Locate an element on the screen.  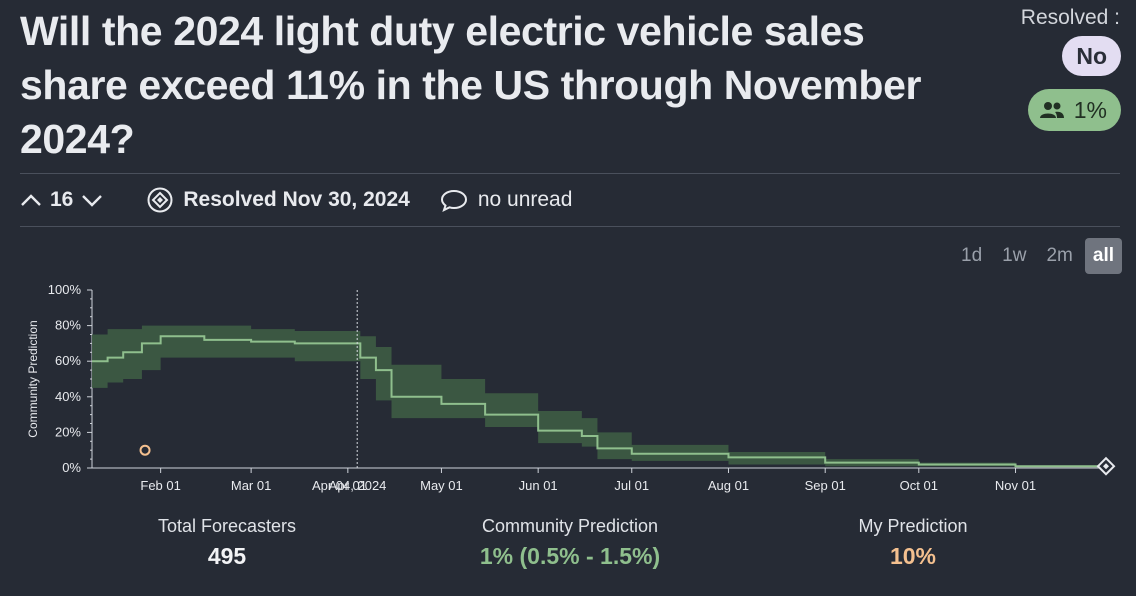
community-prediction-badge: 1% is located at coordinates (1074, 110).